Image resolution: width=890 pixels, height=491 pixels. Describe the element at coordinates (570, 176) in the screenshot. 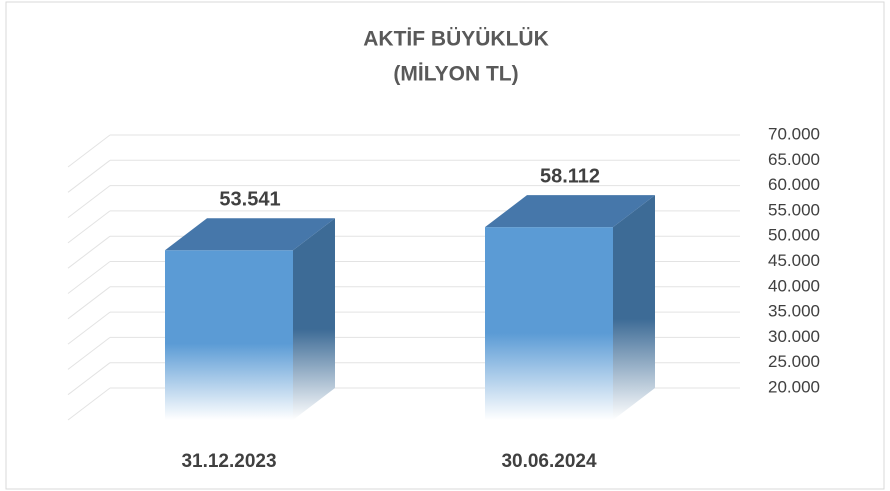

I see `value-label: 58.112` at that location.